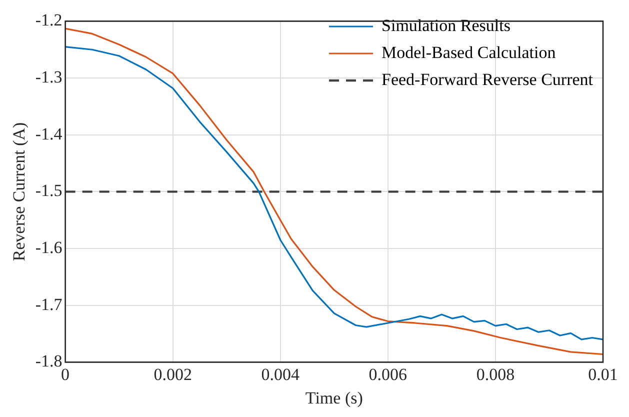 This screenshot has width=629, height=417. I want to click on legend-label: Simulation Results, so click(446, 25).